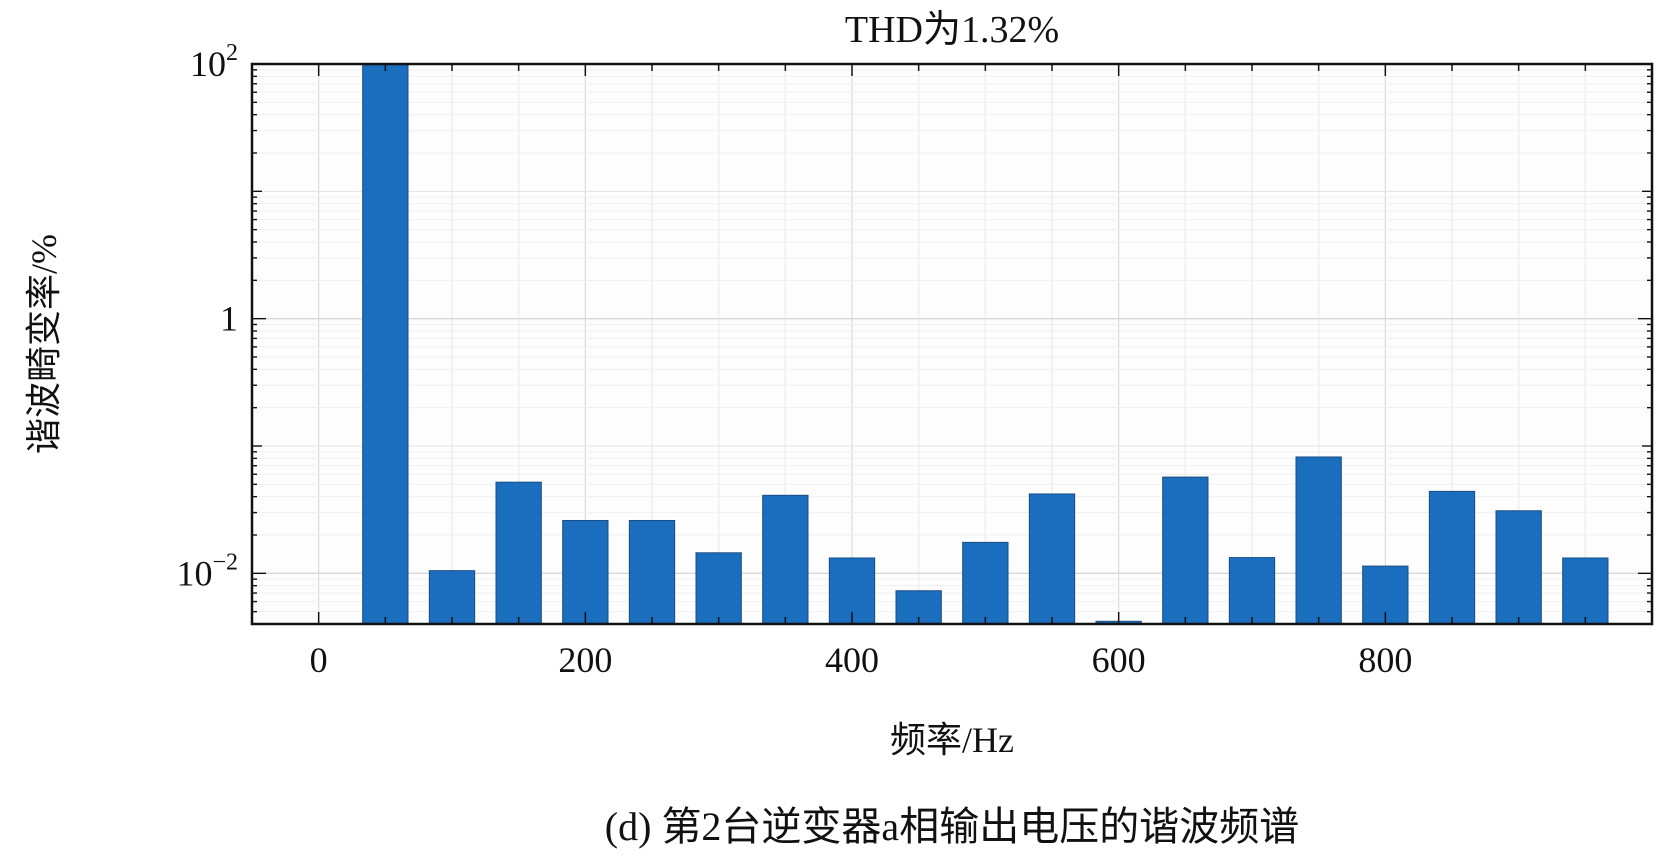 This screenshot has width=1677, height=861. What do you see at coordinates (785, 559) in the screenshot?
I see `bar-350hz` at bounding box center [785, 559].